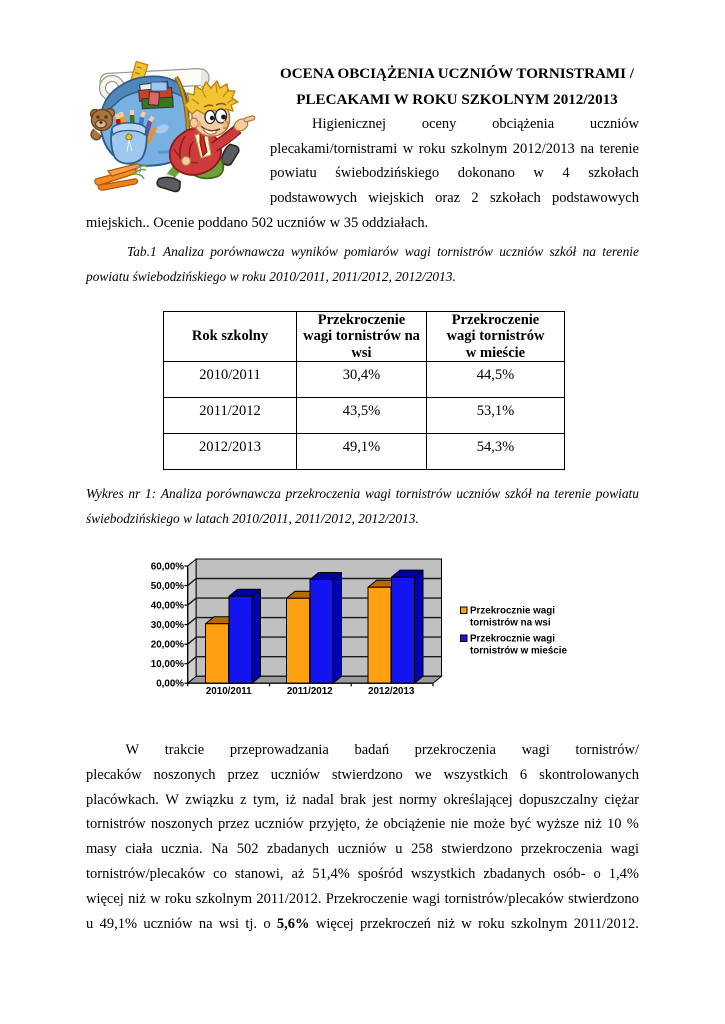 The image size is (725, 1024). What do you see at coordinates (170, 684) in the screenshot?
I see `svg-text: 0,00%` at bounding box center [170, 684].